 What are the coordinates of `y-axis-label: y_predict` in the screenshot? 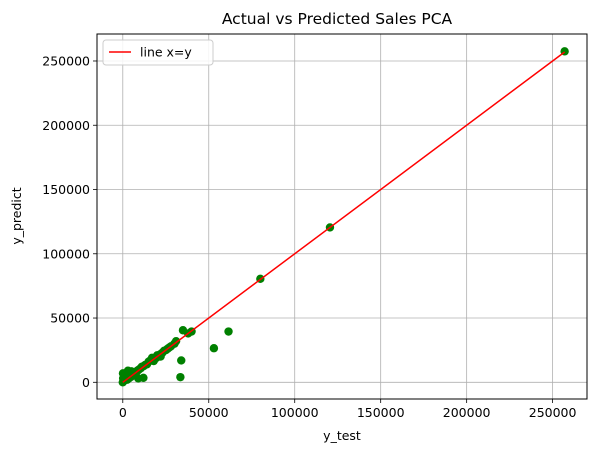 It's located at (16, 215).